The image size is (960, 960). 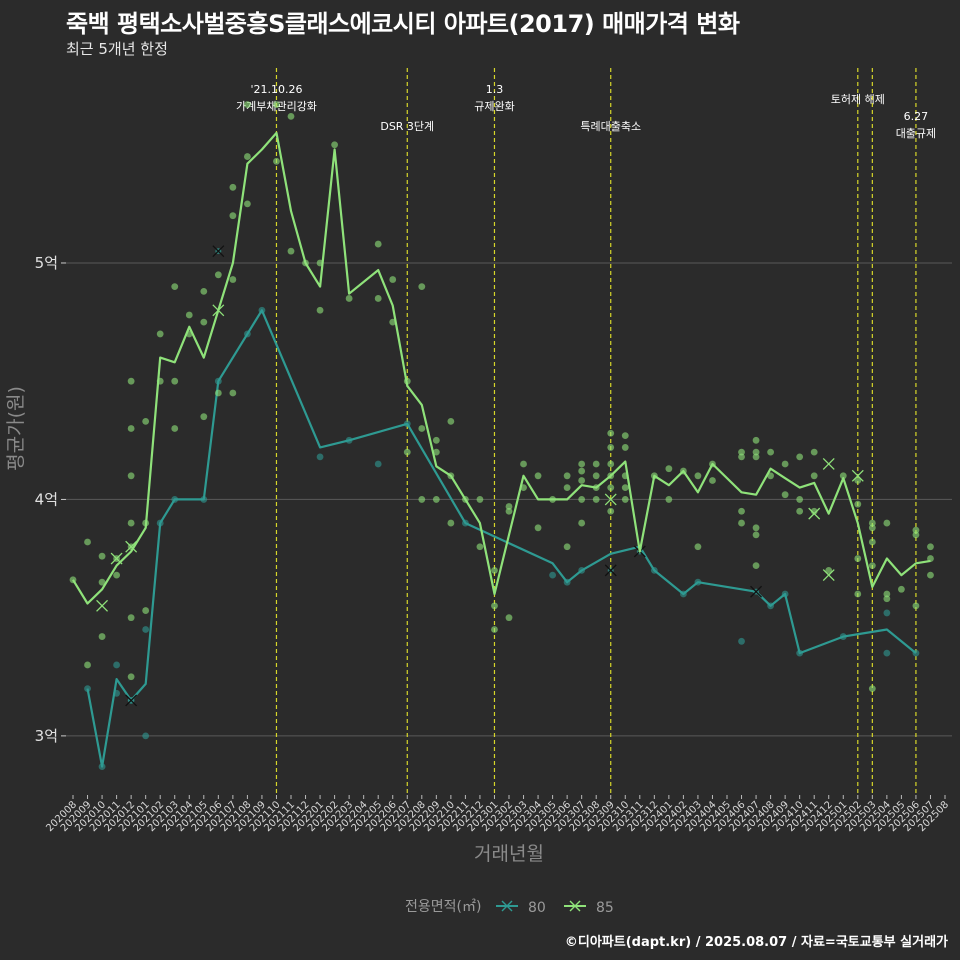 I want to click on legend-label-85: 85, so click(x=605, y=908).